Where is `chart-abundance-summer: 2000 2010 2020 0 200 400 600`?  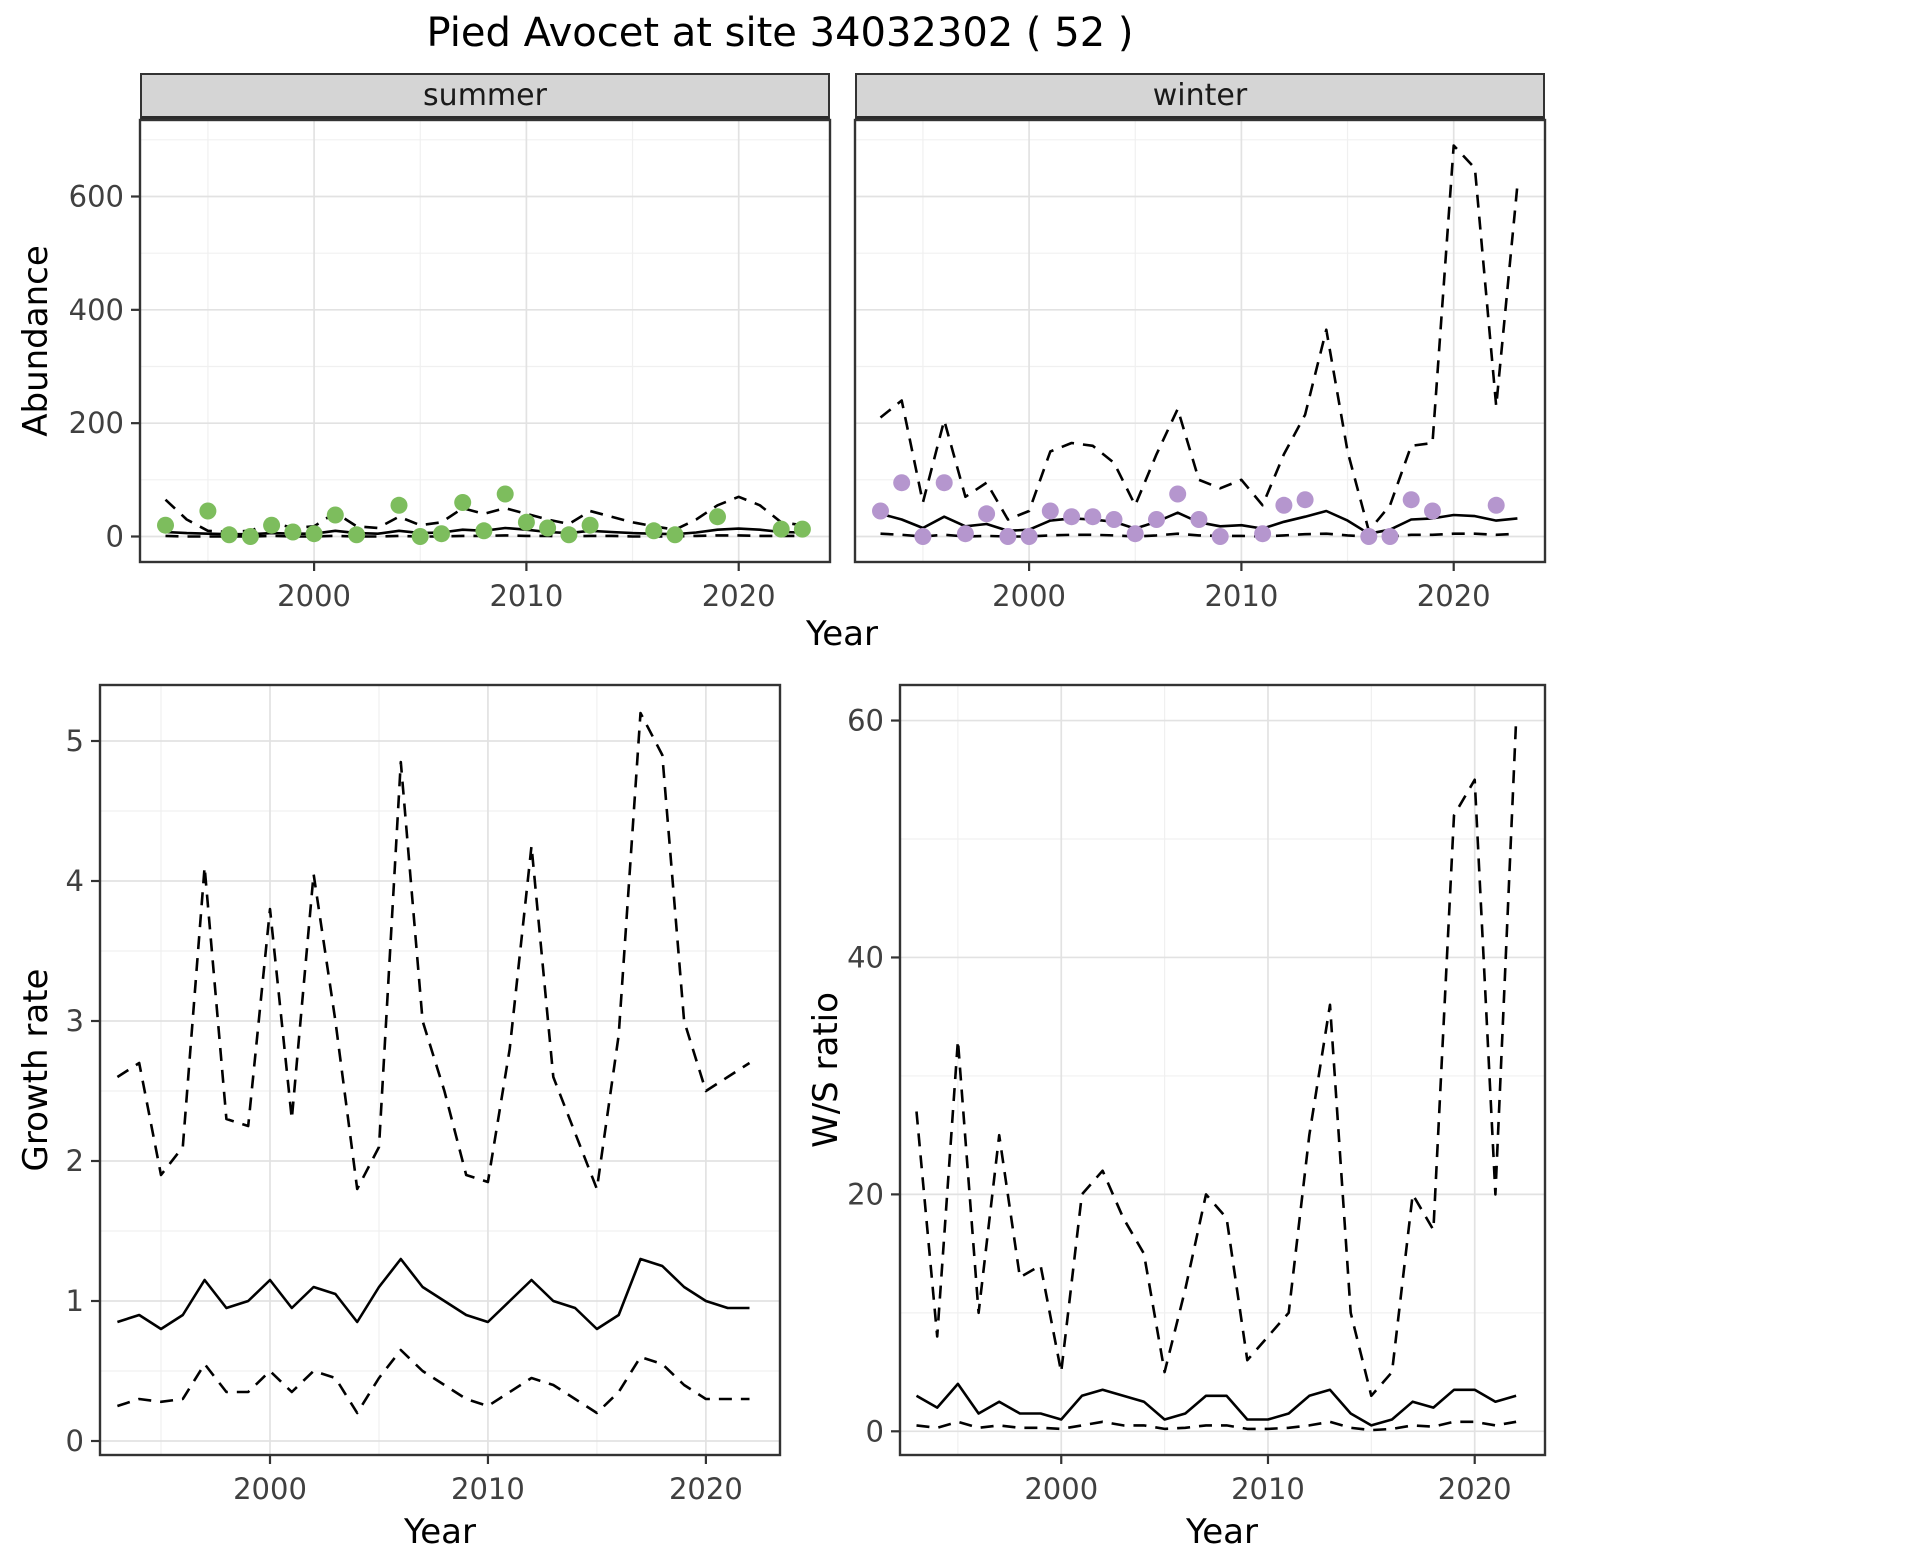
chart-abundance-summer: 2000 2010 2020 0 200 400 600 is located at coordinates (450, 366).